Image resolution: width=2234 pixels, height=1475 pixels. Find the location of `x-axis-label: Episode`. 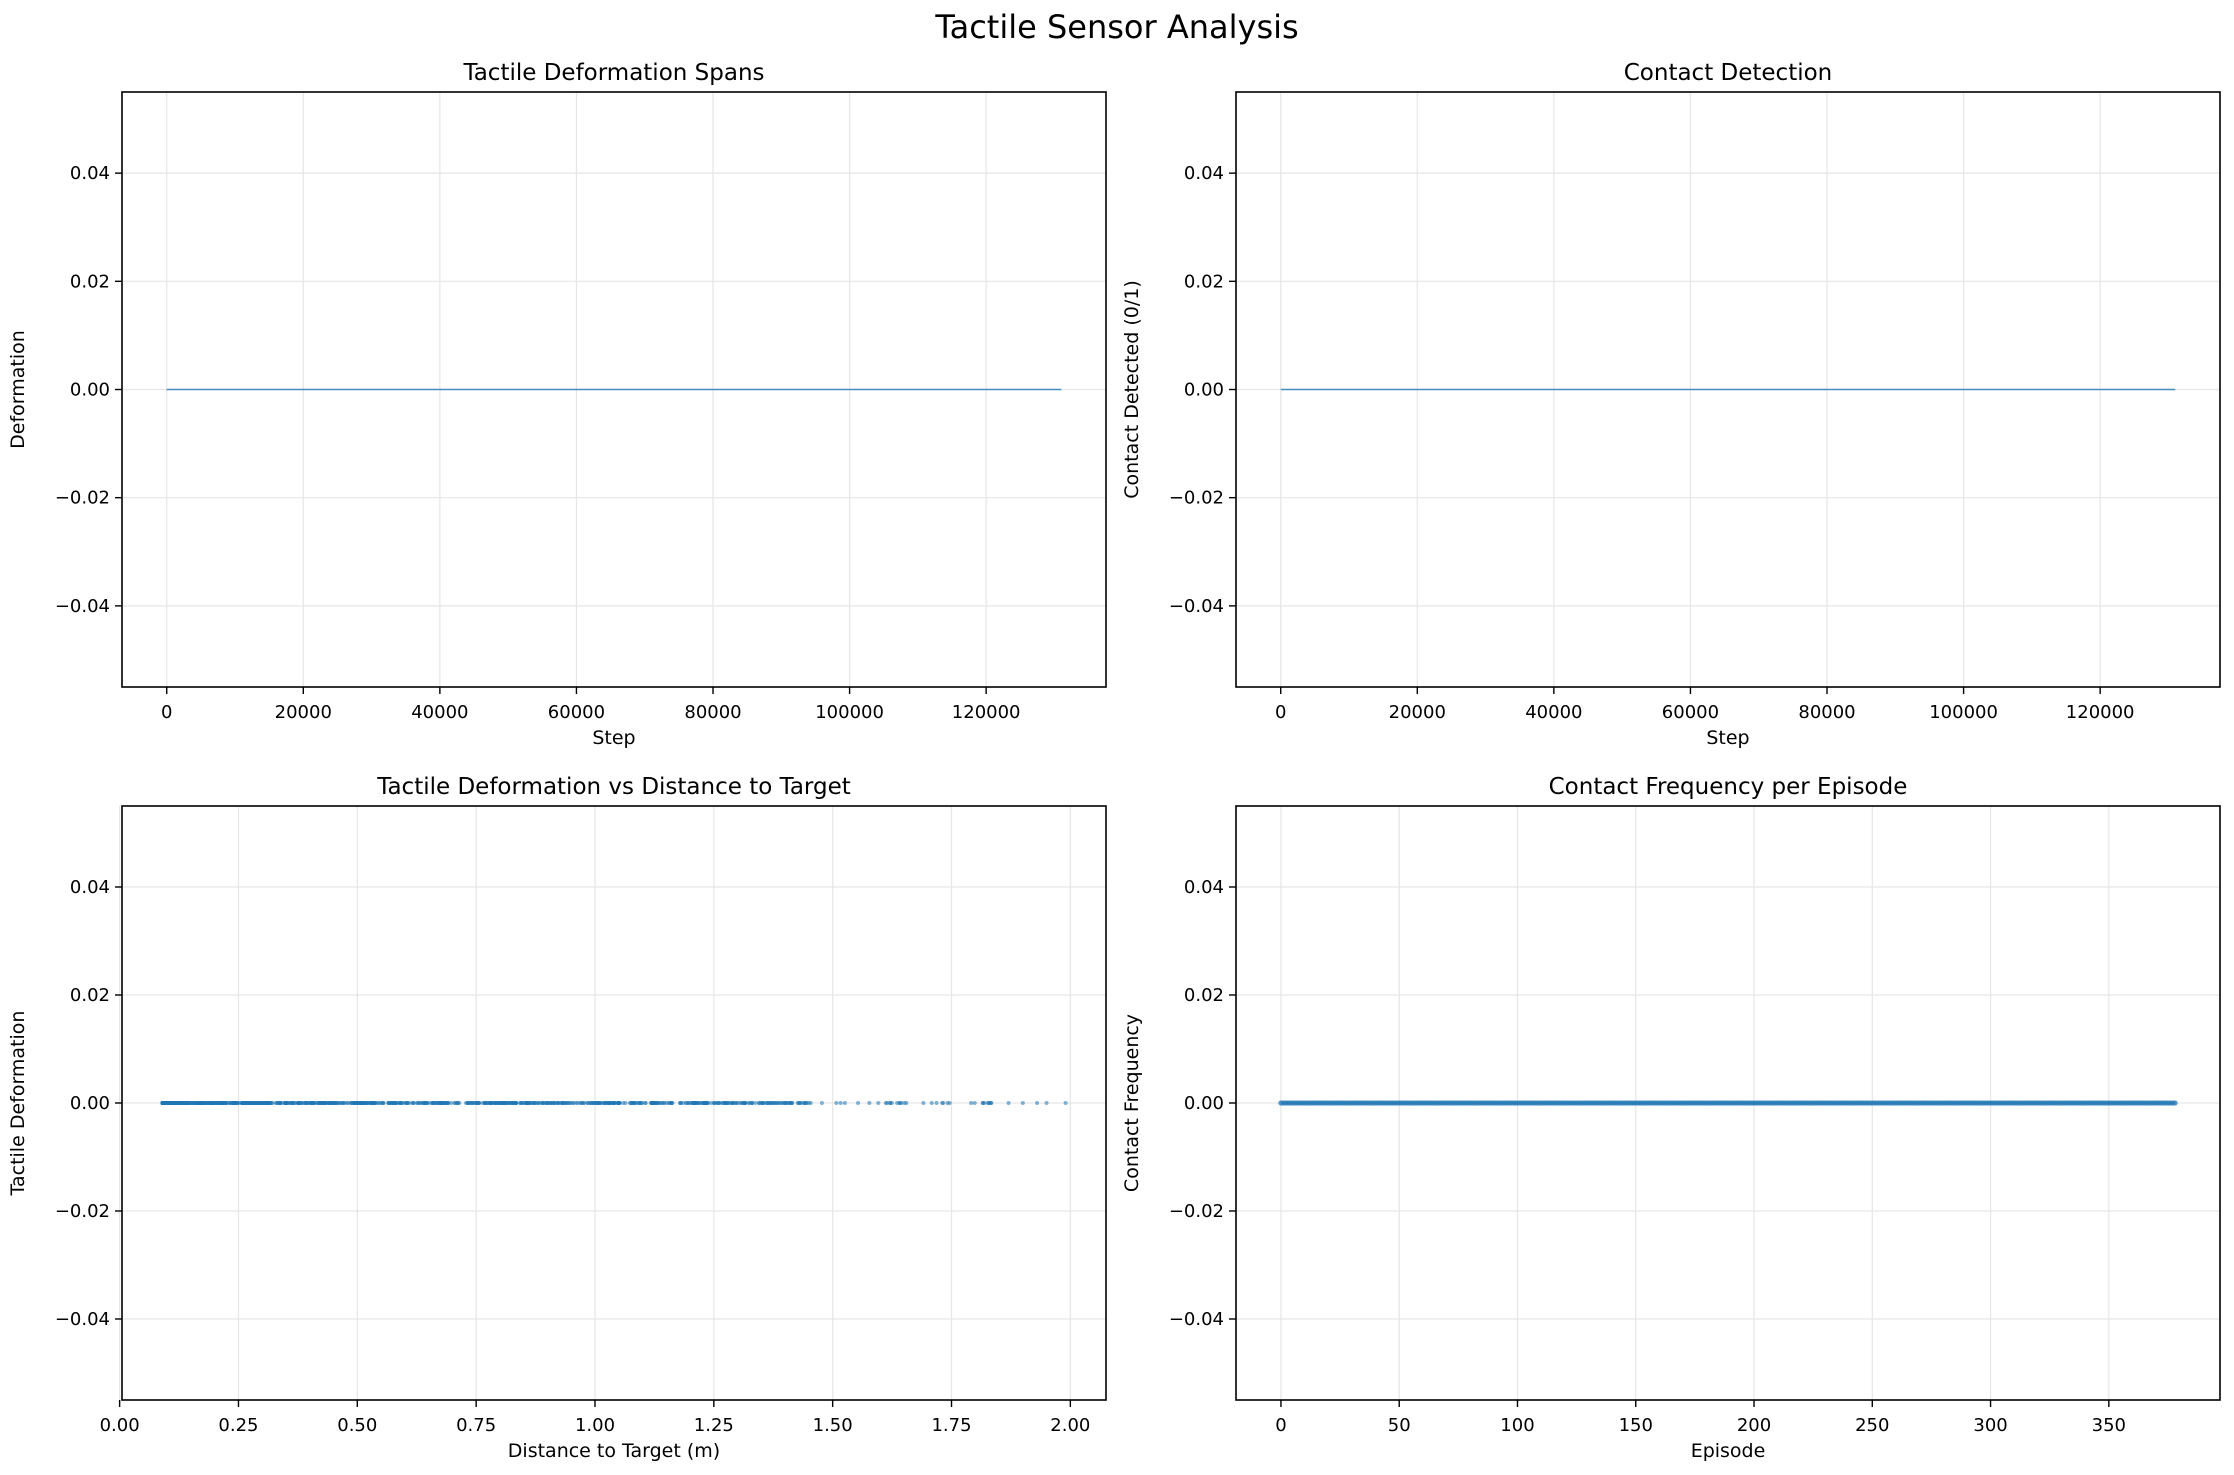

x-axis-label: Episode is located at coordinates (1728, 1451).